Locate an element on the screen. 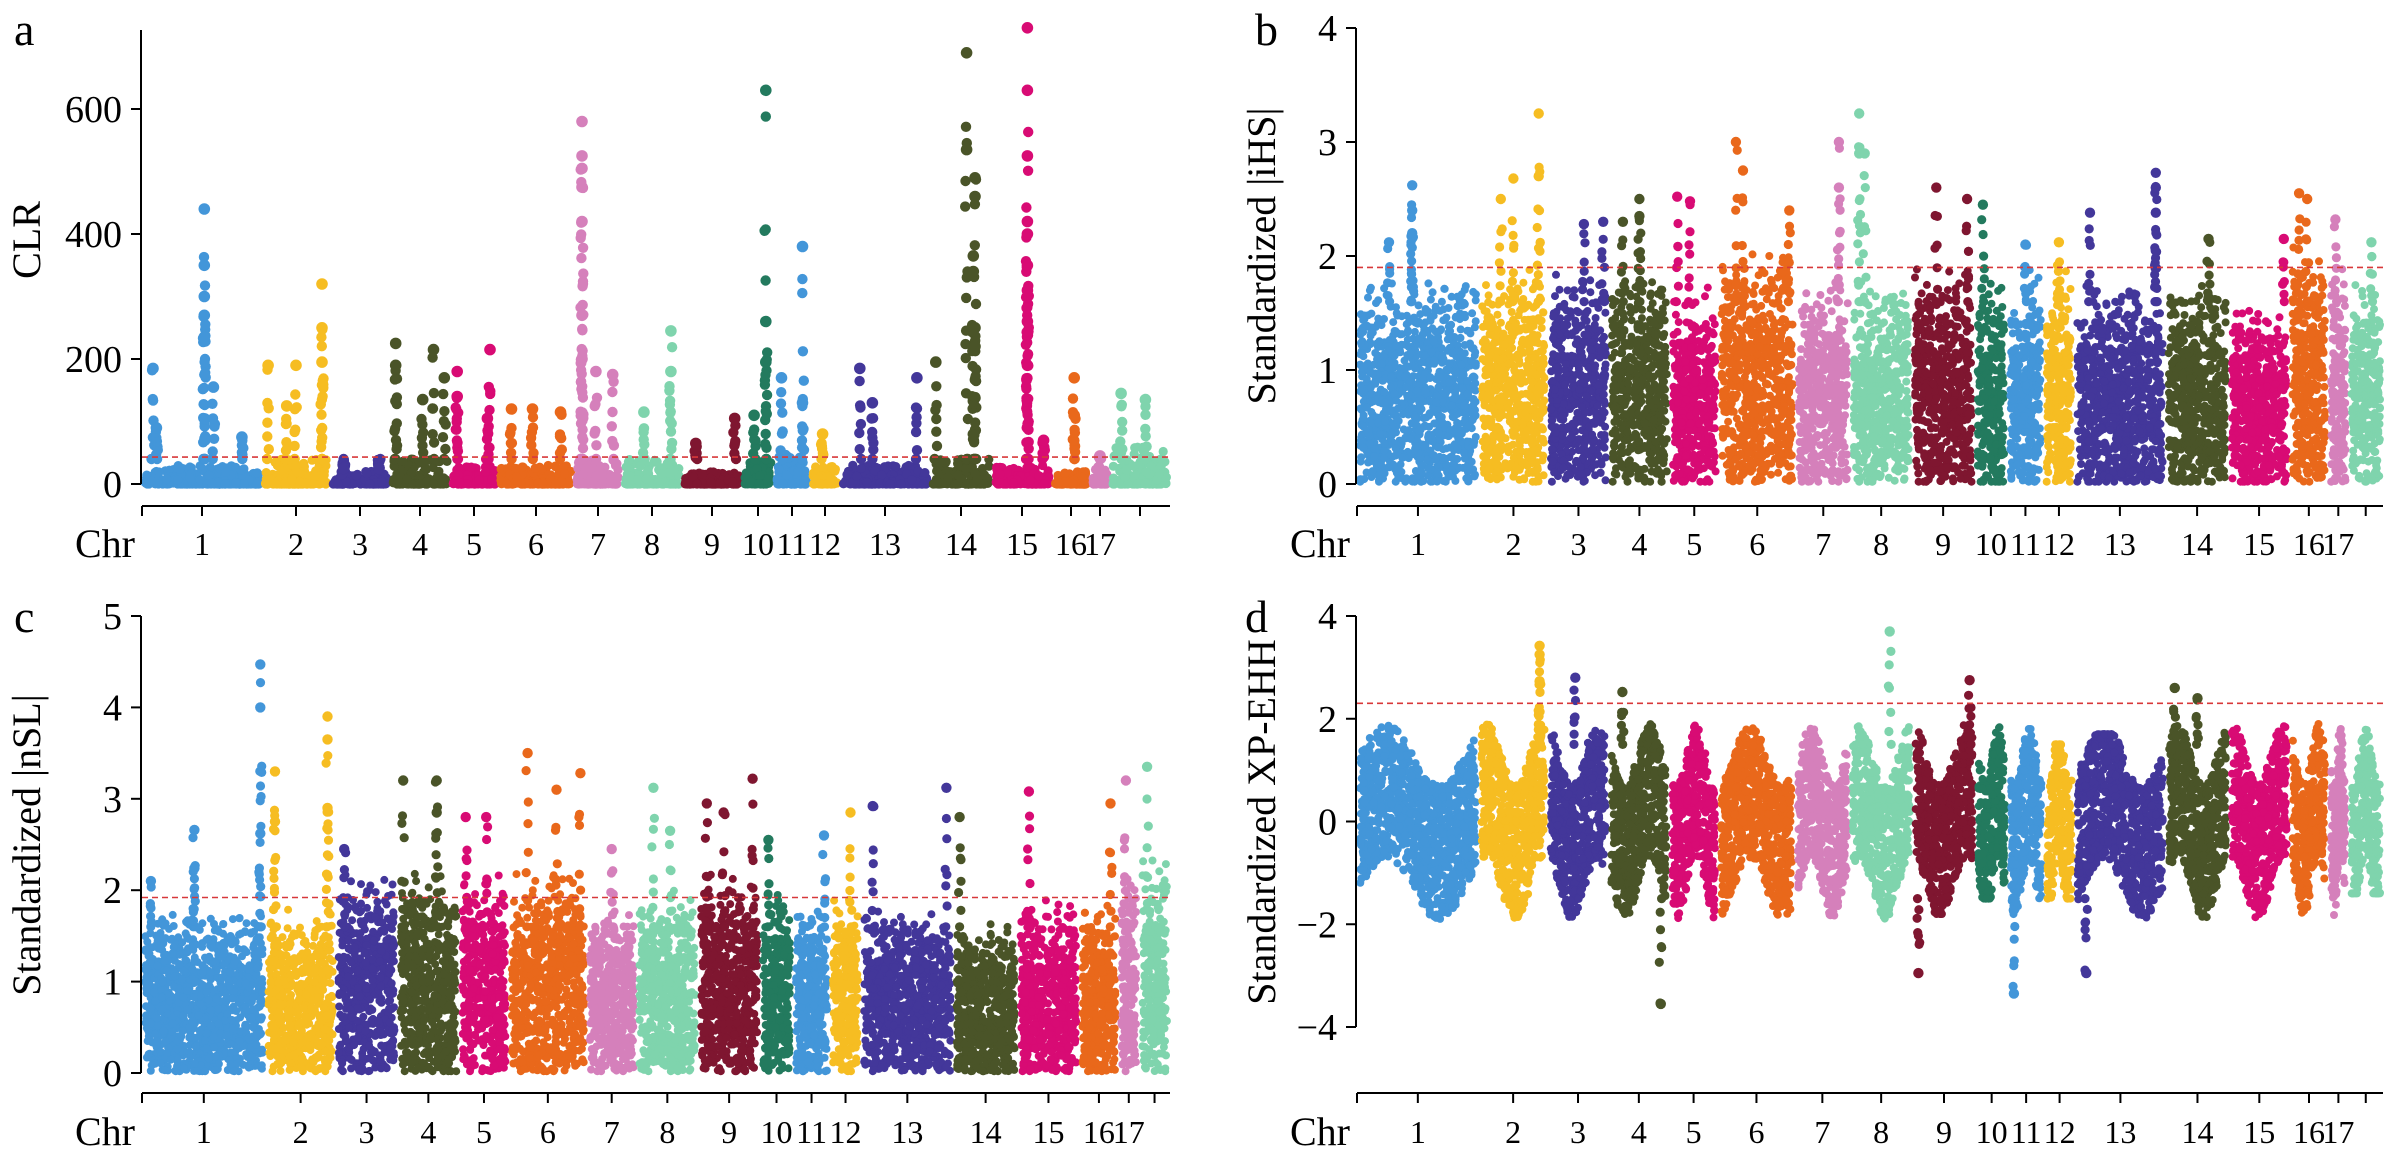 Image resolution: width=2393 pixels, height=1158 pixels. x-tick-label: 17 is located at coordinates (1100, 544).